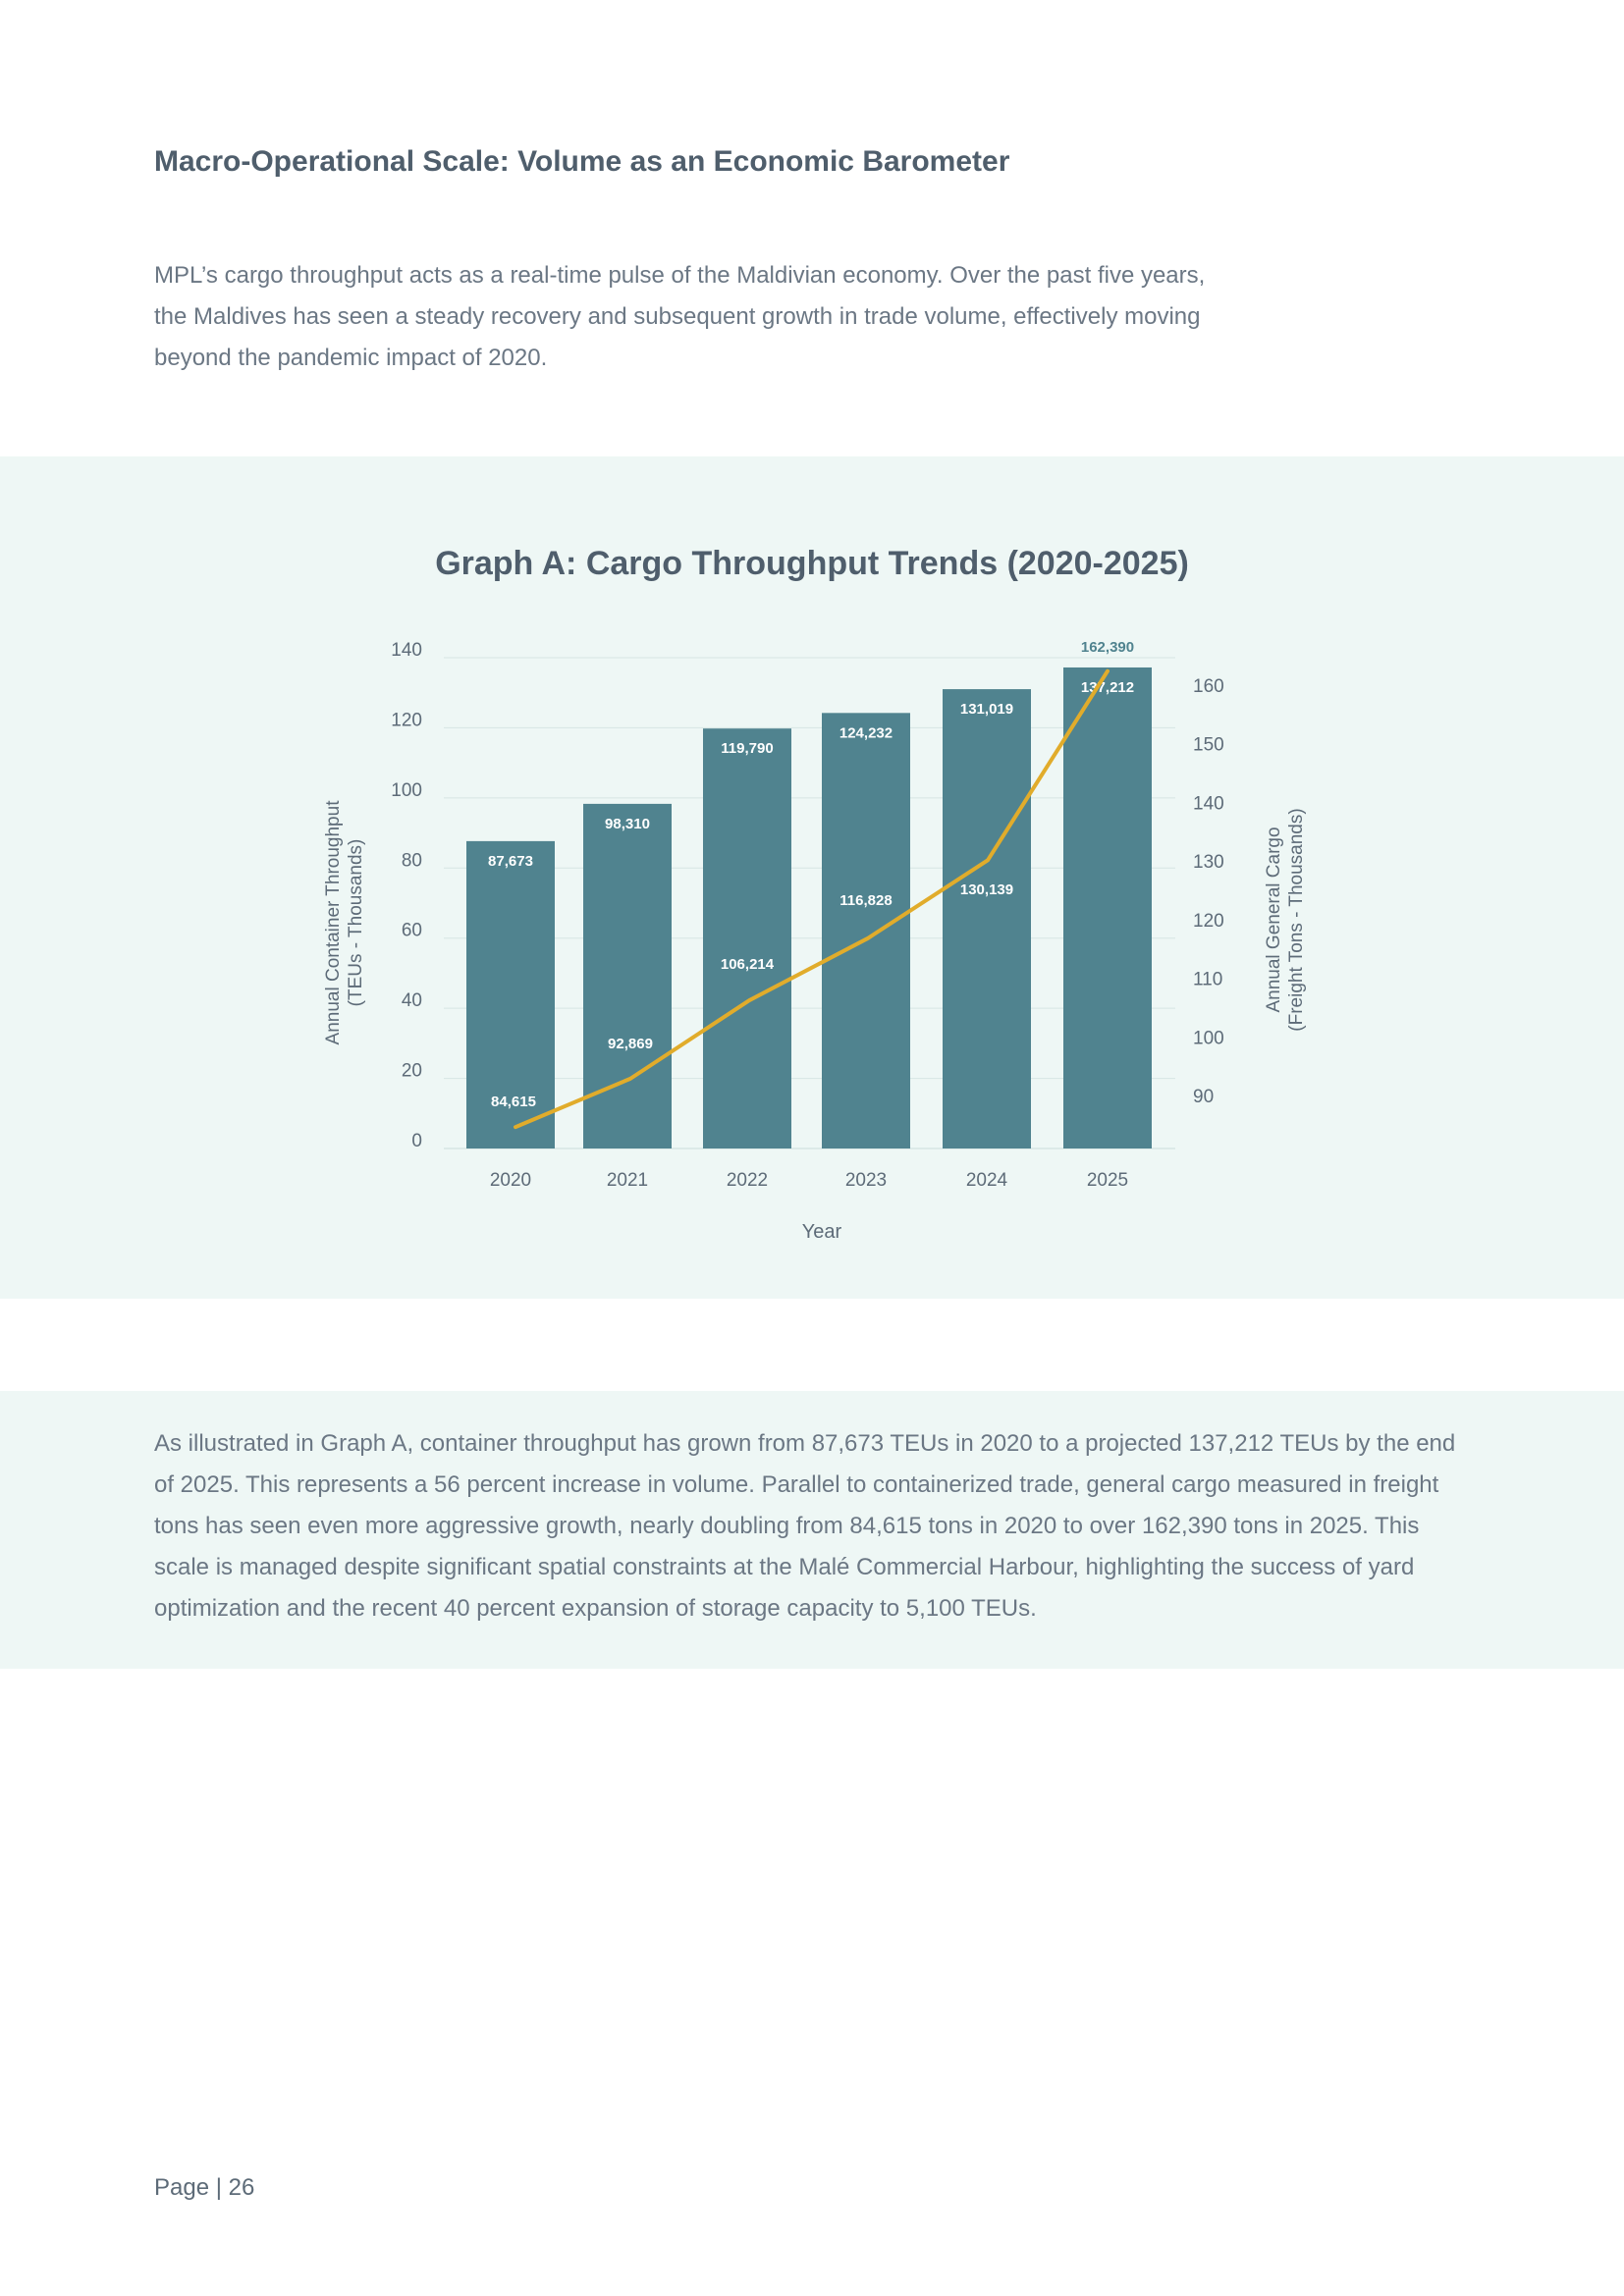 The width and height of the screenshot is (1624, 2296). What do you see at coordinates (412, 931) in the screenshot?
I see `y-left-tick-label: 60` at bounding box center [412, 931].